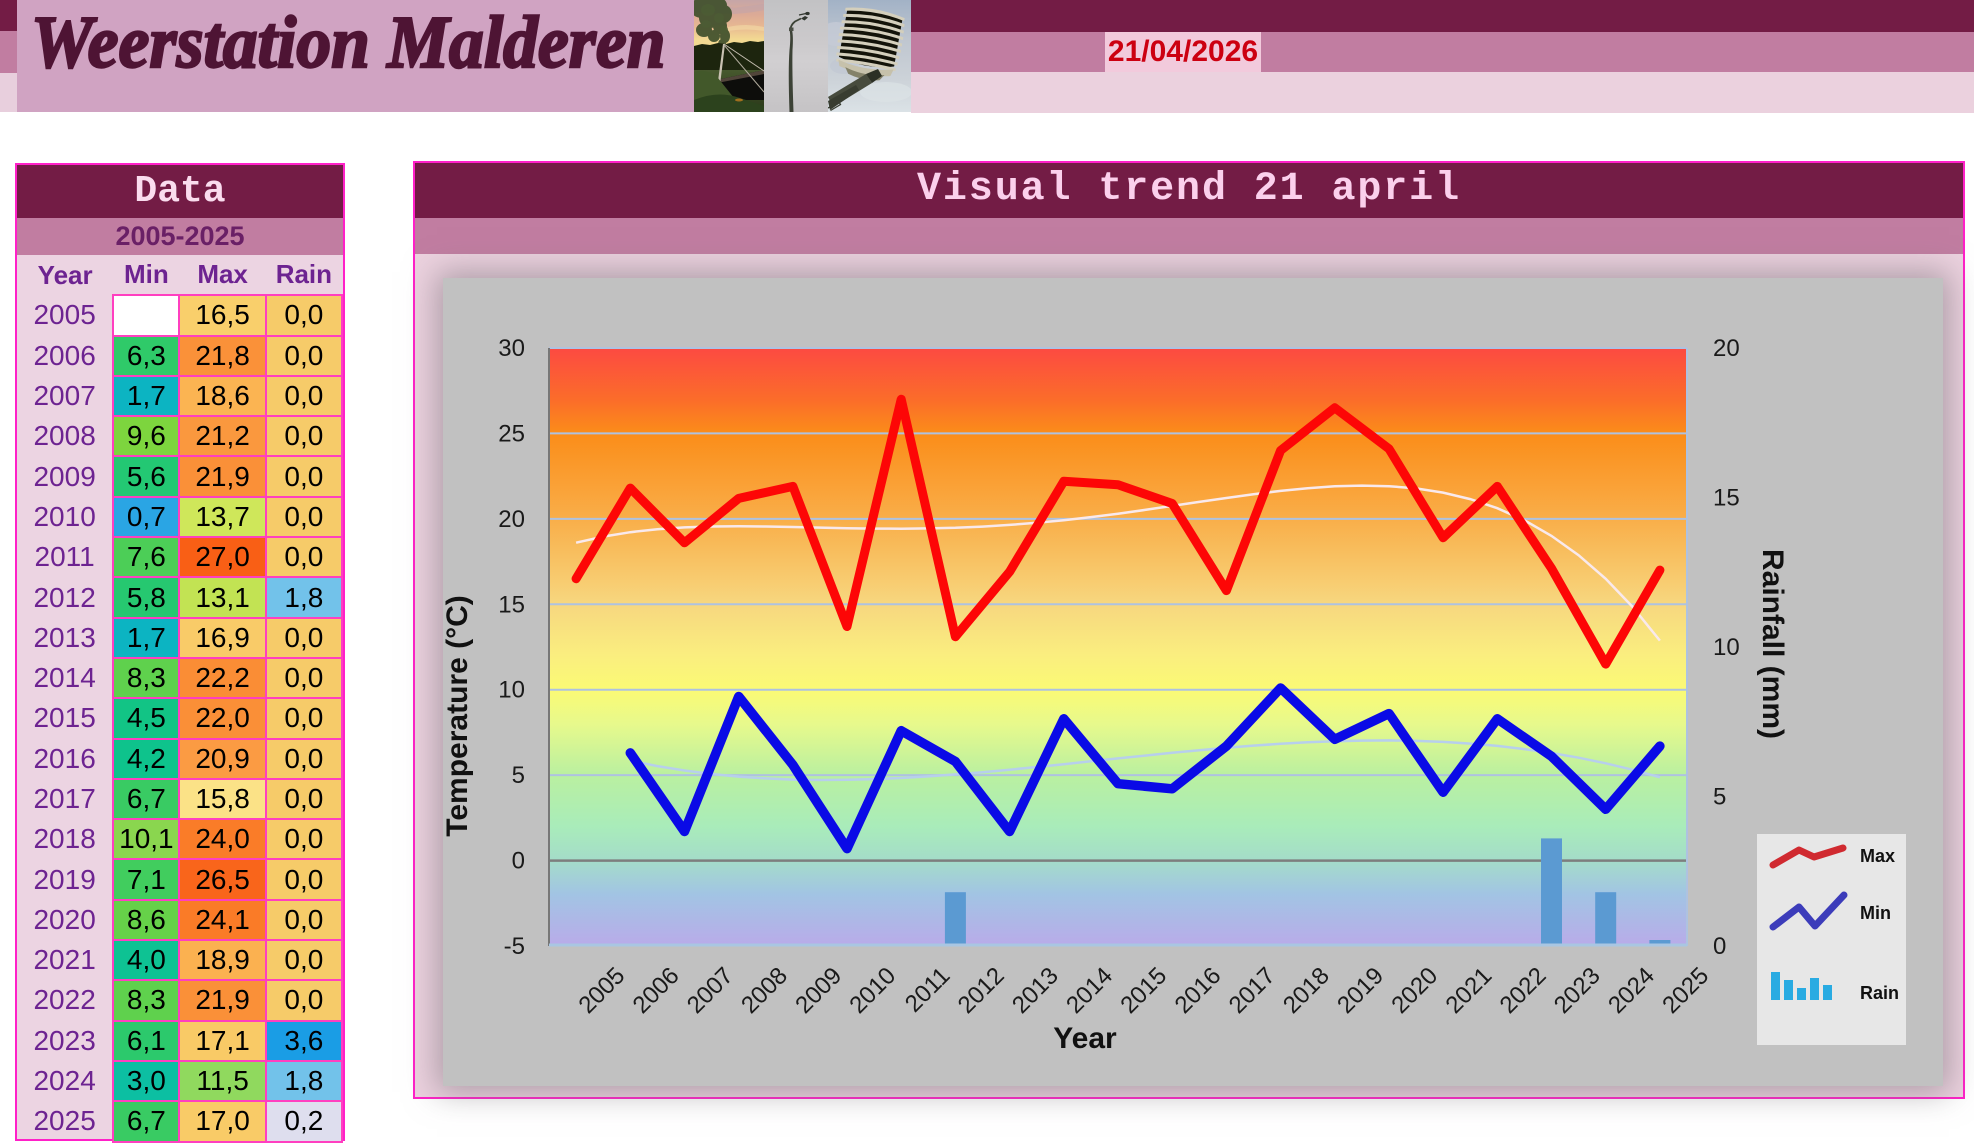 This screenshot has height=1144, width=1974. I want to click on svg-text: Rainfall (mm), so click(1772, 644).